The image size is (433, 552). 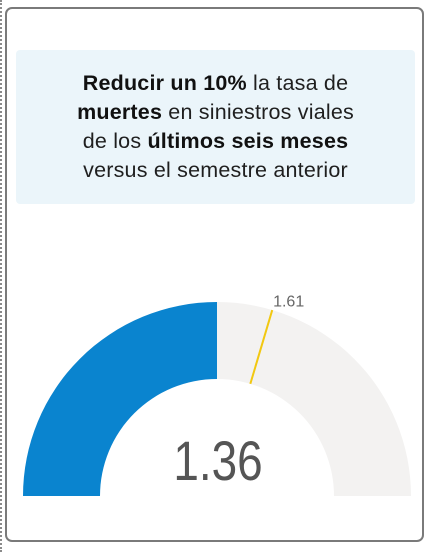 What do you see at coordinates (258, 112) in the screenshot?
I see `goal-line2-rest: en siniestros viales` at bounding box center [258, 112].